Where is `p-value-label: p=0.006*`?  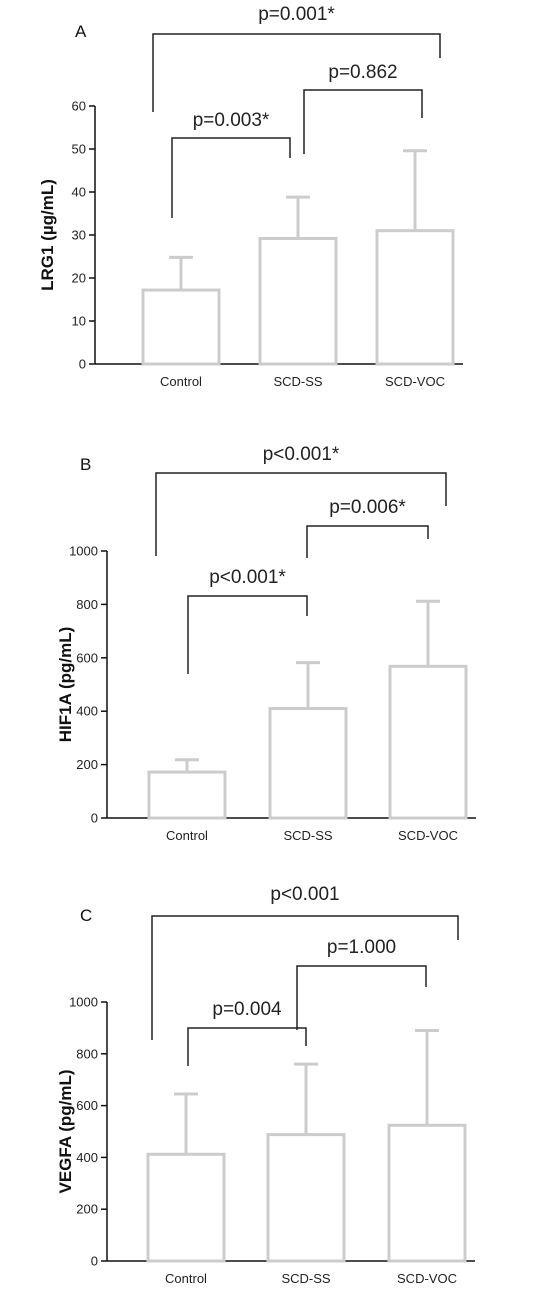
p-value-label: p=0.006* is located at coordinates (367, 507).